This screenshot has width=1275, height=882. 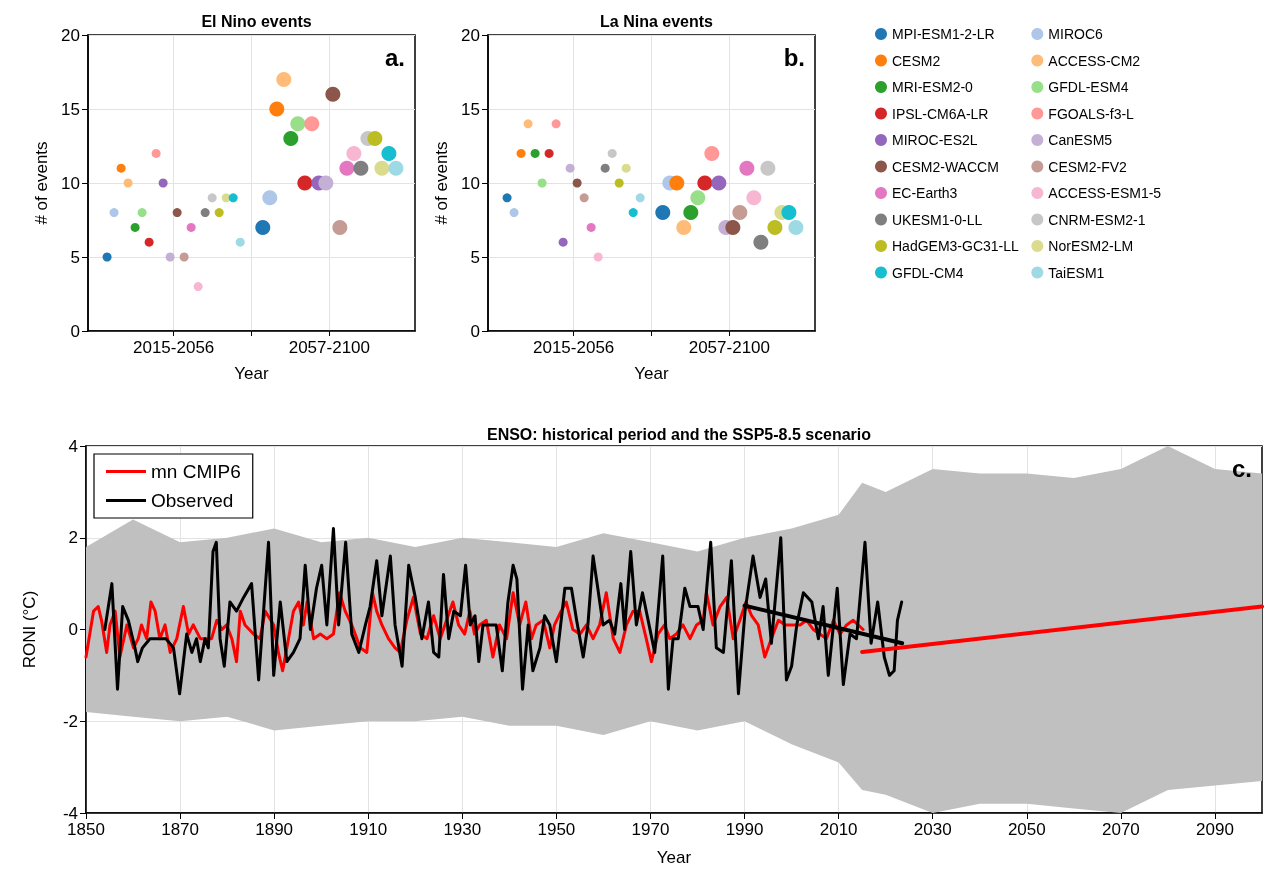 I want to click on legend-label: GFDL-CM4, so click(x=928, y=272).